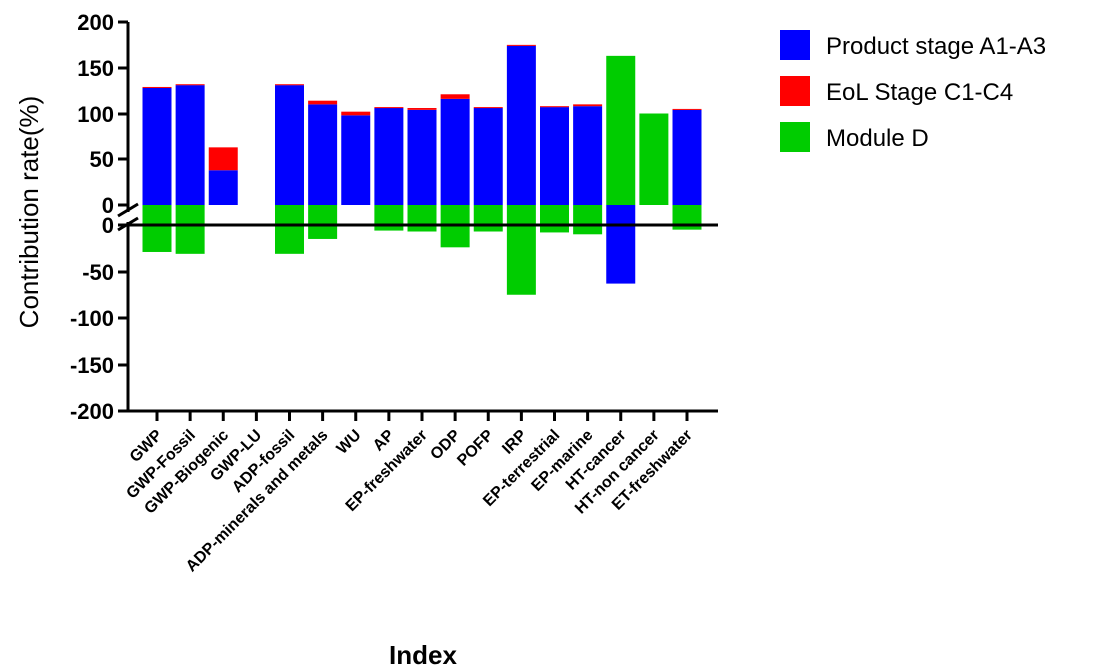 The image size is (1117, 672). Describe the element at coordinates (128, 210) in the screenshot. I see `axis-break-mark-top` at that location.